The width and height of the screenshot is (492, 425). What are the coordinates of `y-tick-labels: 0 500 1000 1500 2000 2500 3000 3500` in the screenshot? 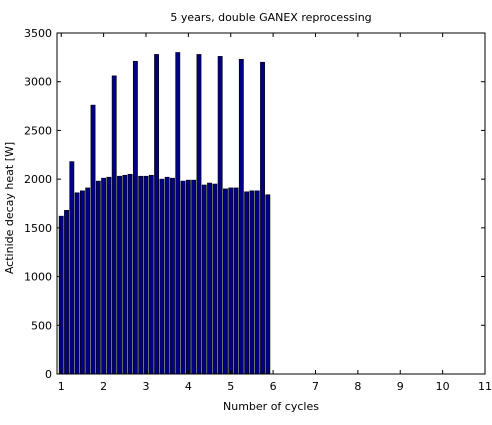 It's located at (38, 204).